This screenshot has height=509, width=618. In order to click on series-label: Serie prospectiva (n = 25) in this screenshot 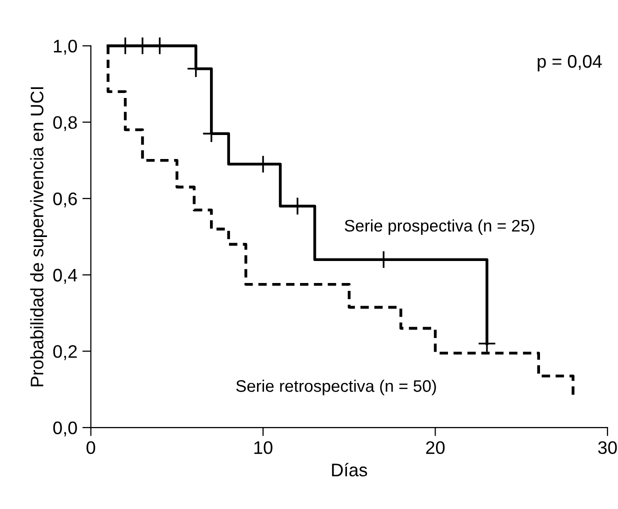, I will do `click(439, 227)`.